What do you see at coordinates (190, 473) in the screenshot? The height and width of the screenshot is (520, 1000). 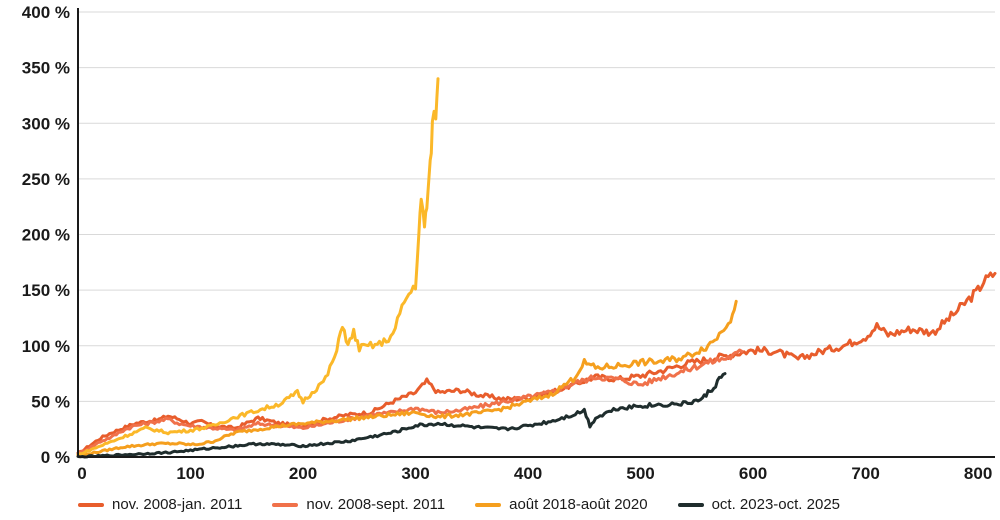 I see `x-tick-label: 100` at bounding box center [190, 473].